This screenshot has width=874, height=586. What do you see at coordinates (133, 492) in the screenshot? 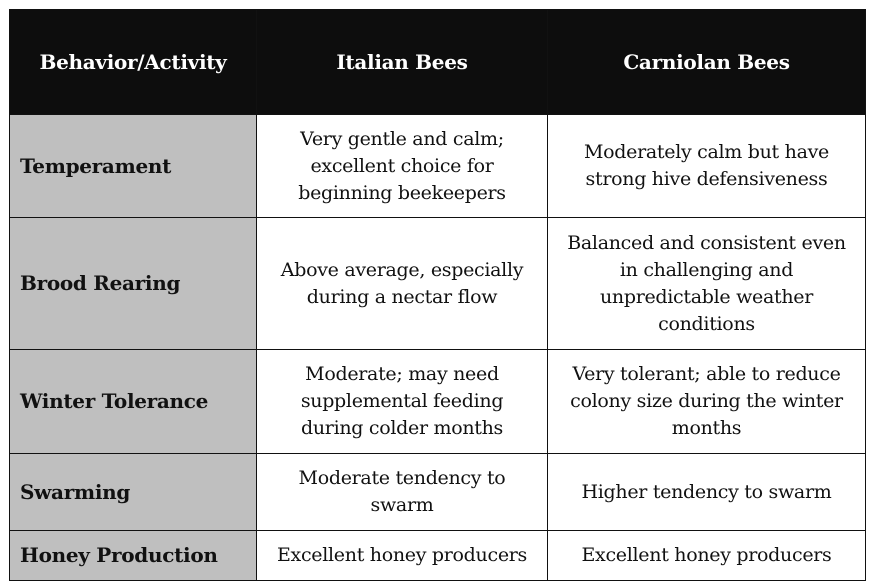
I see `row-label: Swarming` at bounding box center [133, 492].